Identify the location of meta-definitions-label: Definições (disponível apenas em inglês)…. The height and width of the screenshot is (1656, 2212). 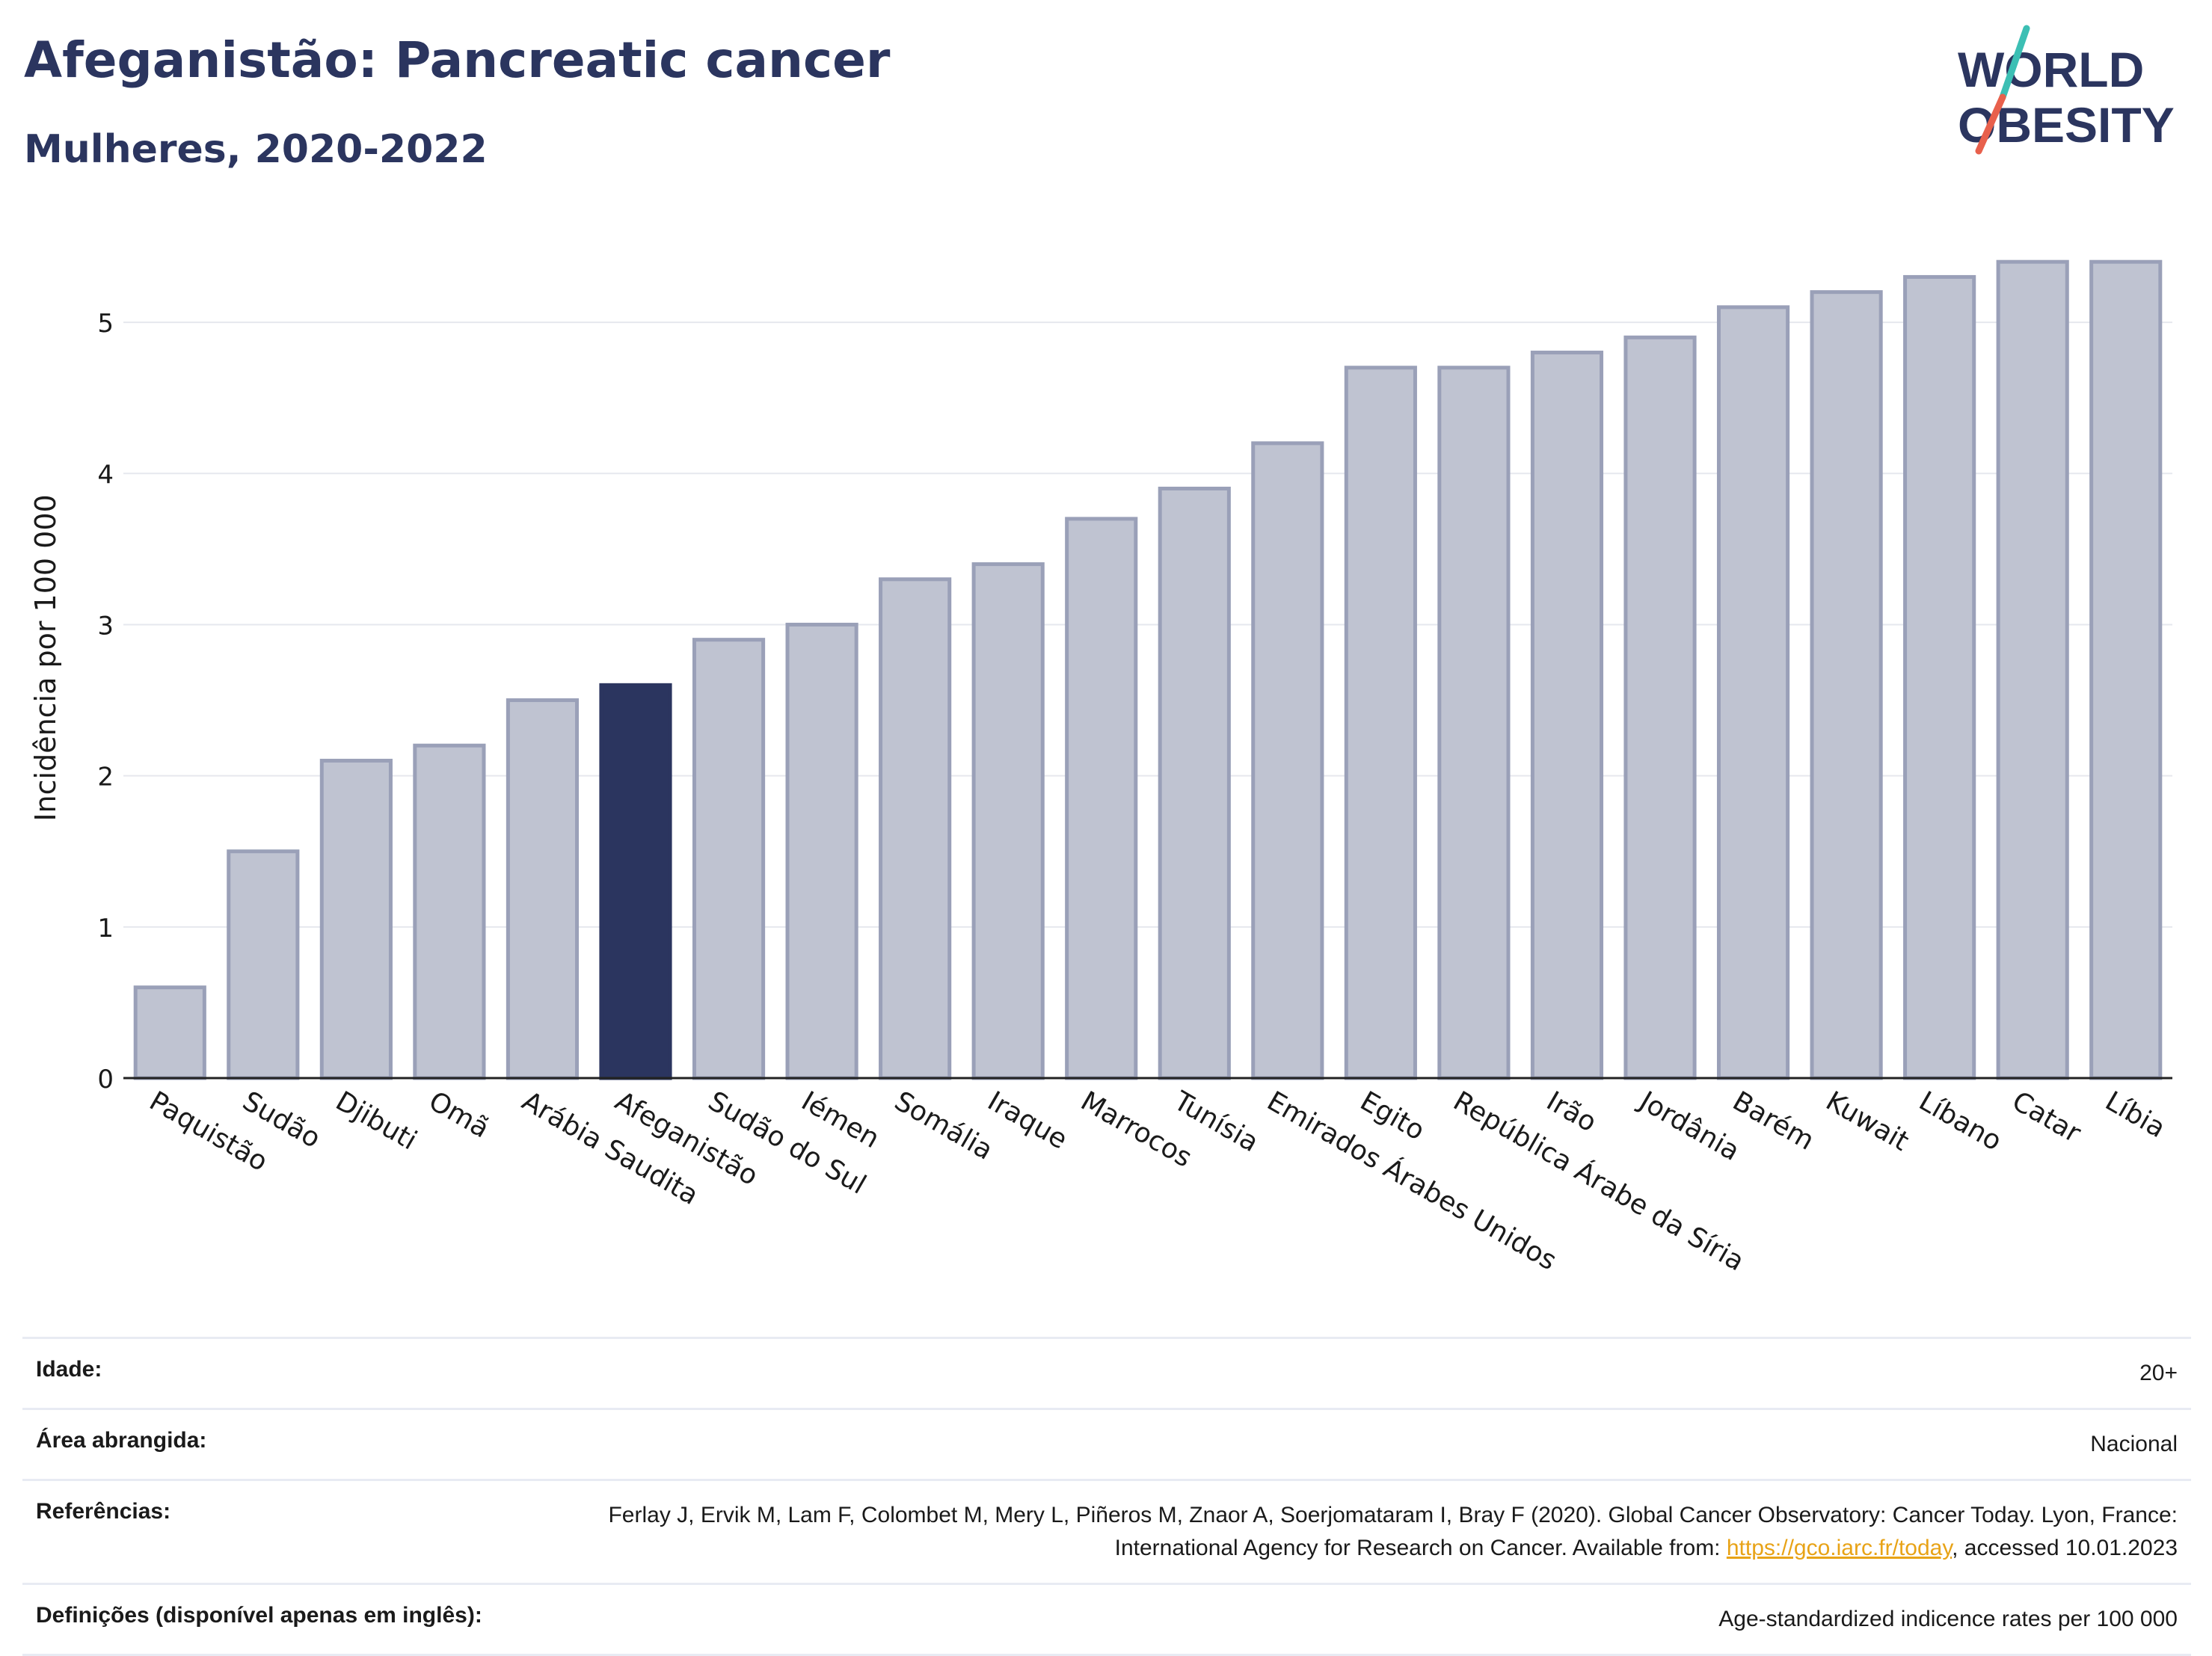
(259, 1615).